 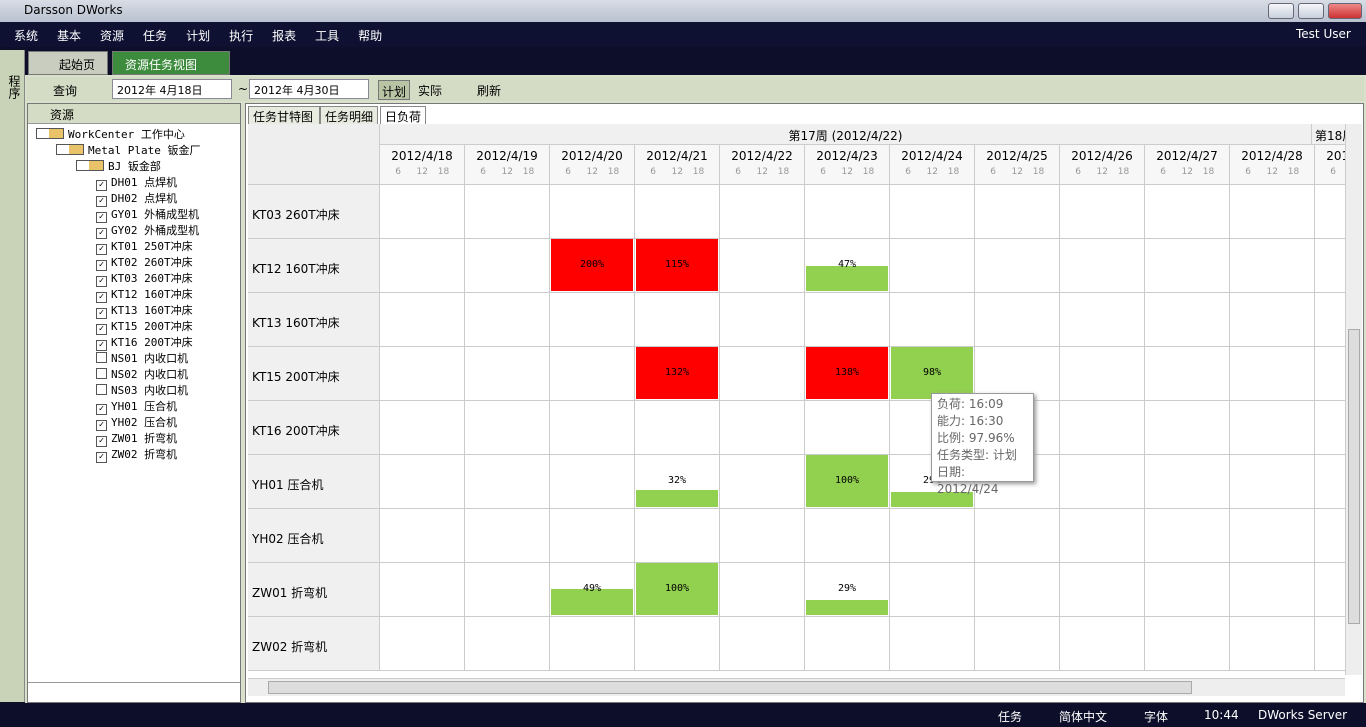 I want to click on clock: 10:44, so click(x=1221, y=715).